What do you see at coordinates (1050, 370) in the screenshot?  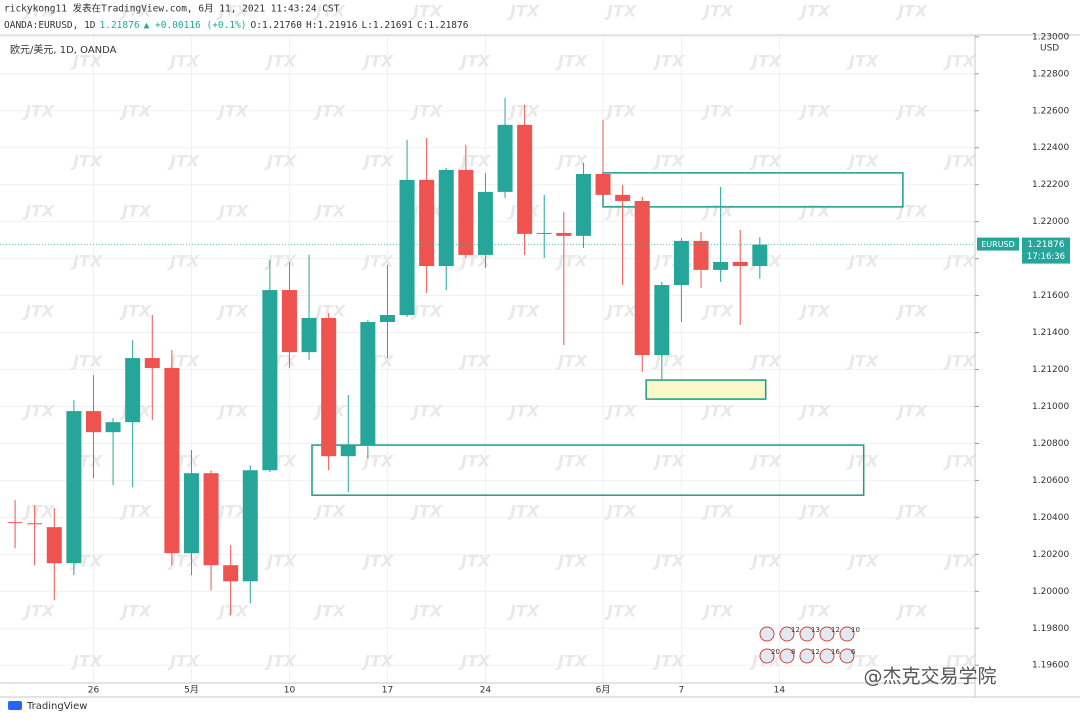 I see `y-tick-label: 1.21200` at bounding box center [1050, 370].